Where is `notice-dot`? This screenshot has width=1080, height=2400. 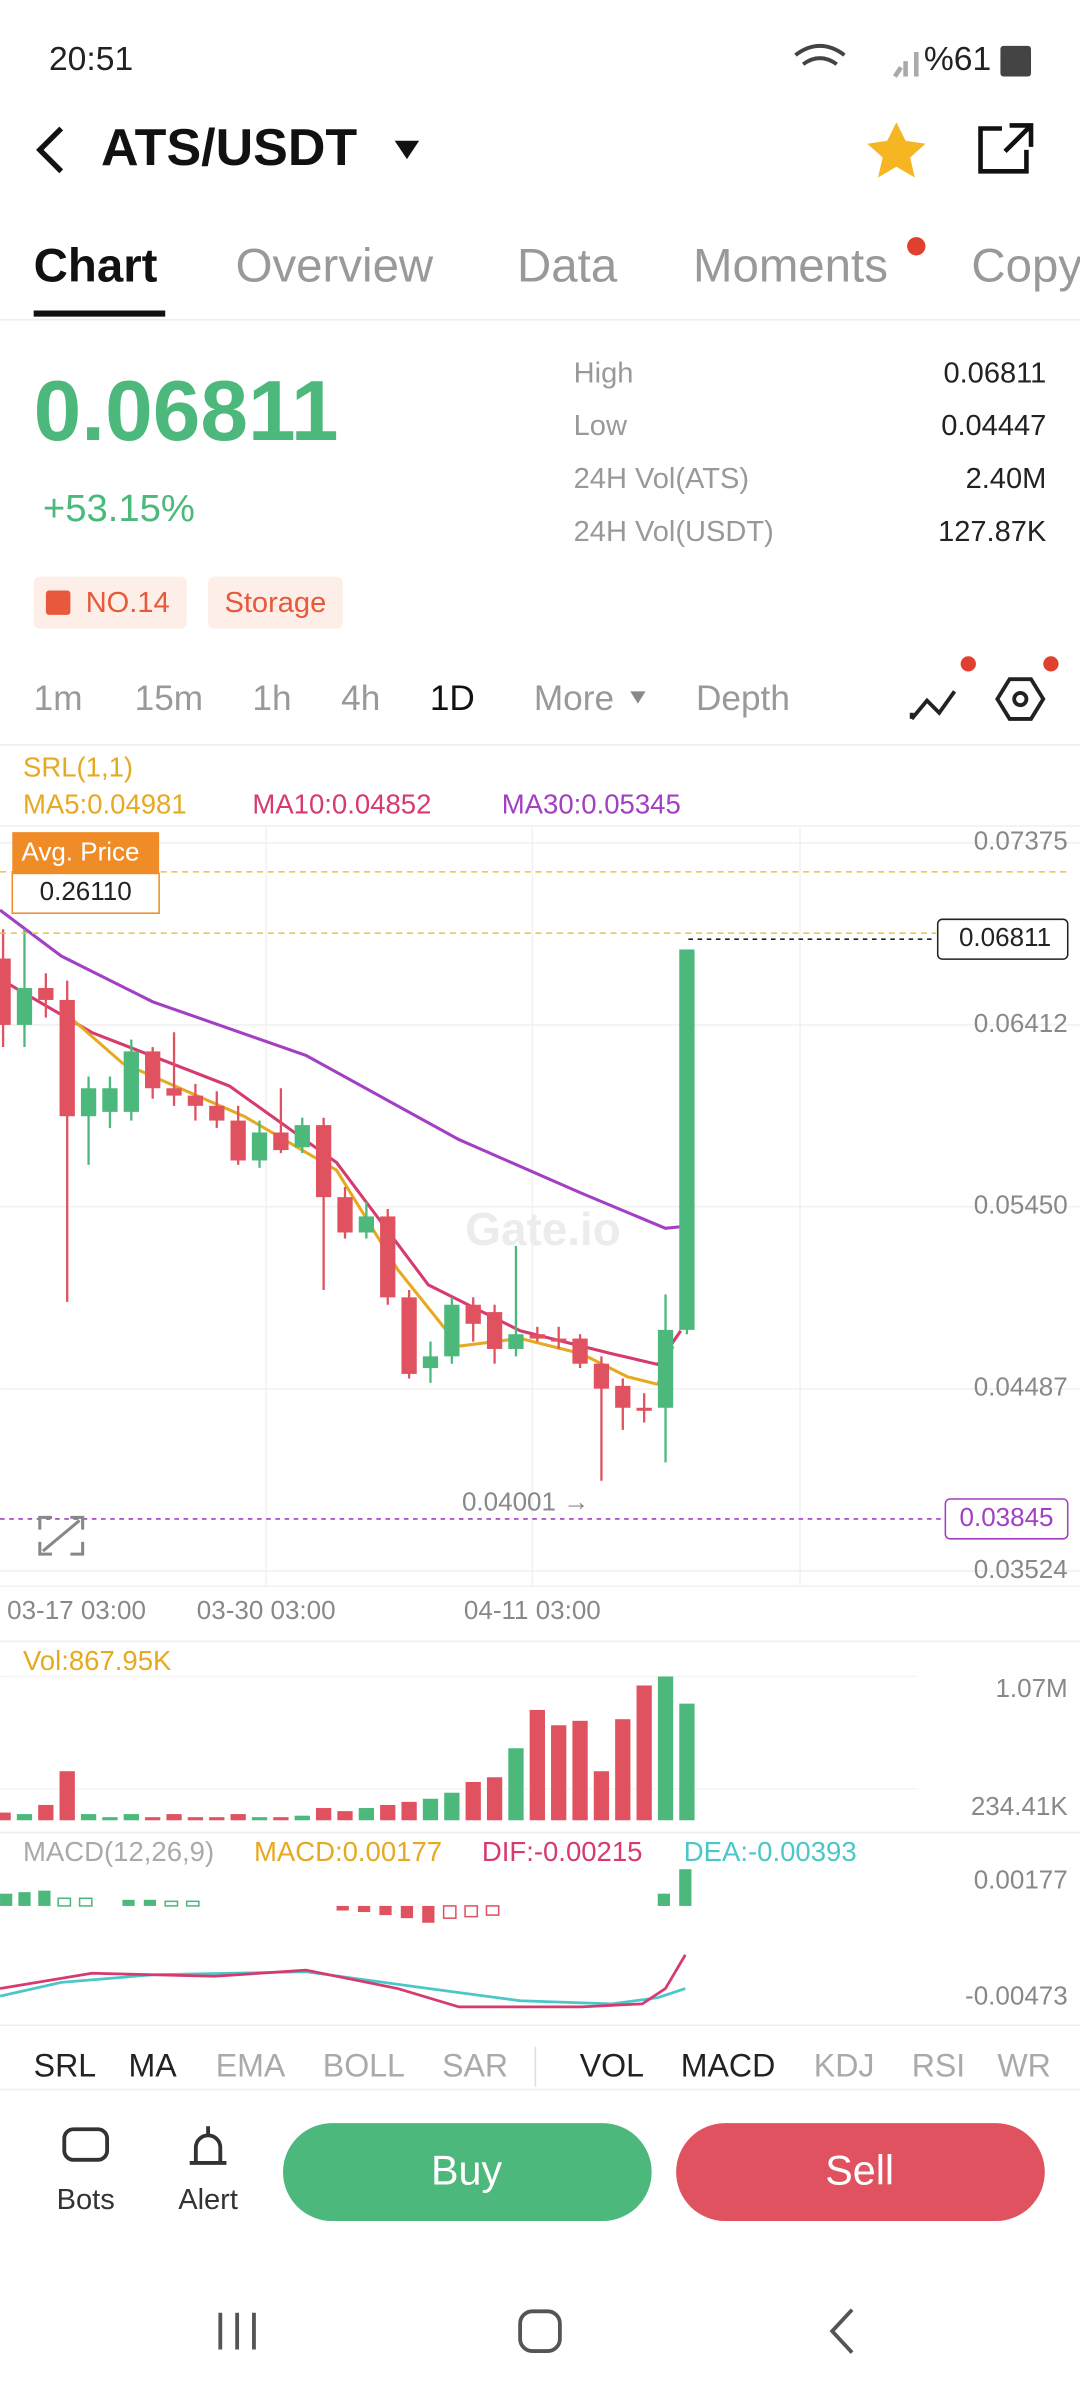
notice-dot is located at coordinates (968, 664).